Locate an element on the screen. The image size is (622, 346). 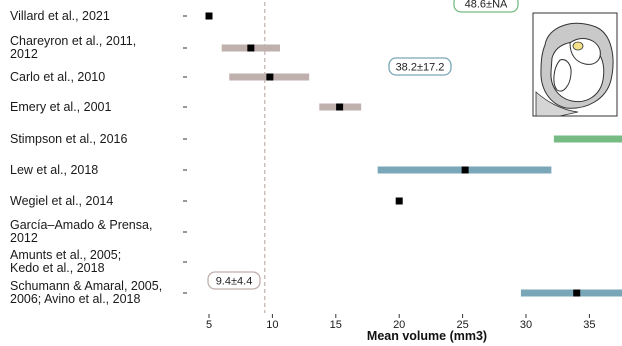
study-label-8: Amunts et al., 2005; Kedo et al., 2018 is located at coordinates (65, 261).